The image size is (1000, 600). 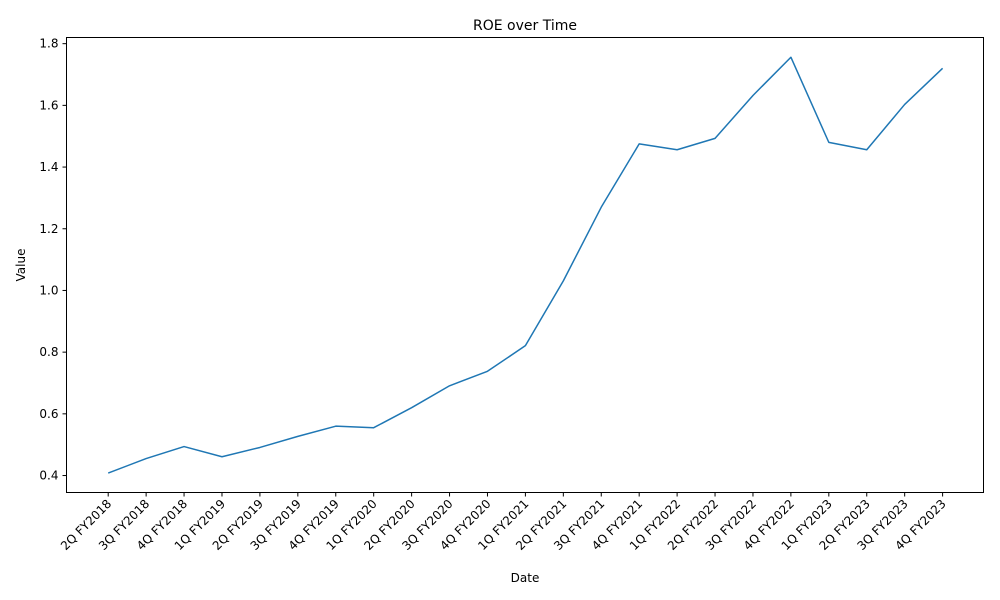 What do you see at coordinates (48, 105) in the screenshot?
I see `y-tick-label: 1.6` at bounding box center [48, 105].